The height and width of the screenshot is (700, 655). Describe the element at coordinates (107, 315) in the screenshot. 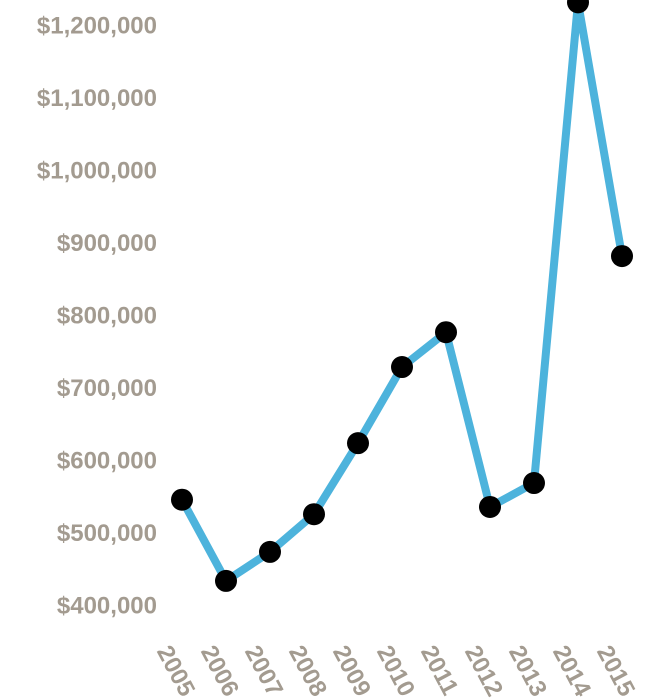

I see `y-tick-label: $800,000` at that location.